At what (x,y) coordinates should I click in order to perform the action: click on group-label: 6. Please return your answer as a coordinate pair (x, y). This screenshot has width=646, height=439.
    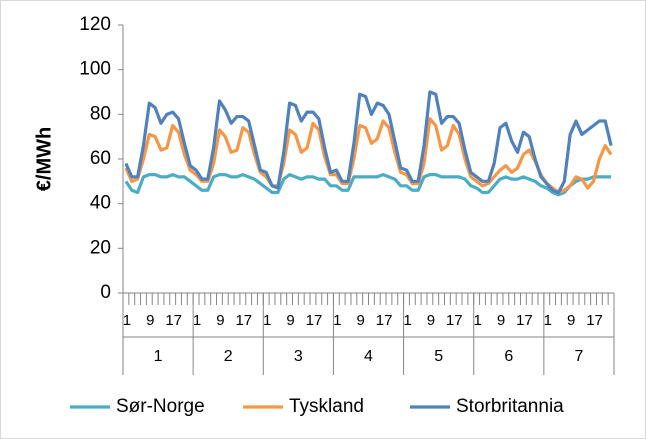
    Looking at the image, I should click on (508, 356).